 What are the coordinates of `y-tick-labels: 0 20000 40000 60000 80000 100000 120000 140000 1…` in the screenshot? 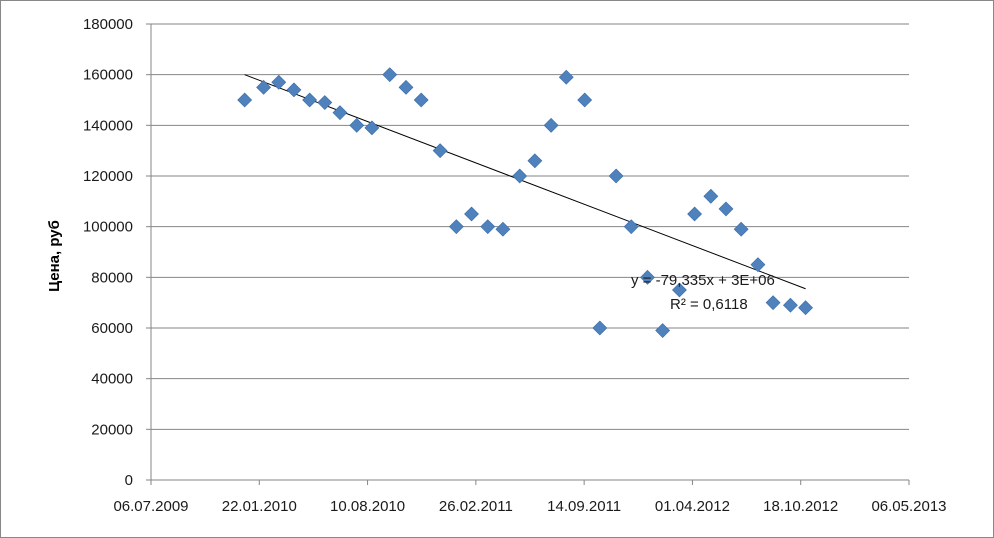 It's located at (108, 252).